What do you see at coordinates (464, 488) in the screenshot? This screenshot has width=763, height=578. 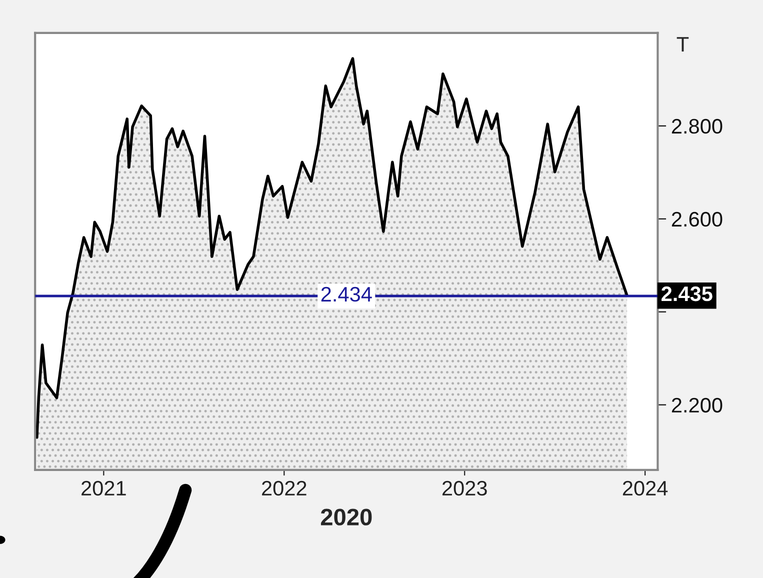 I see `x-tick-label: 2023` at bounding box center [464, 488].